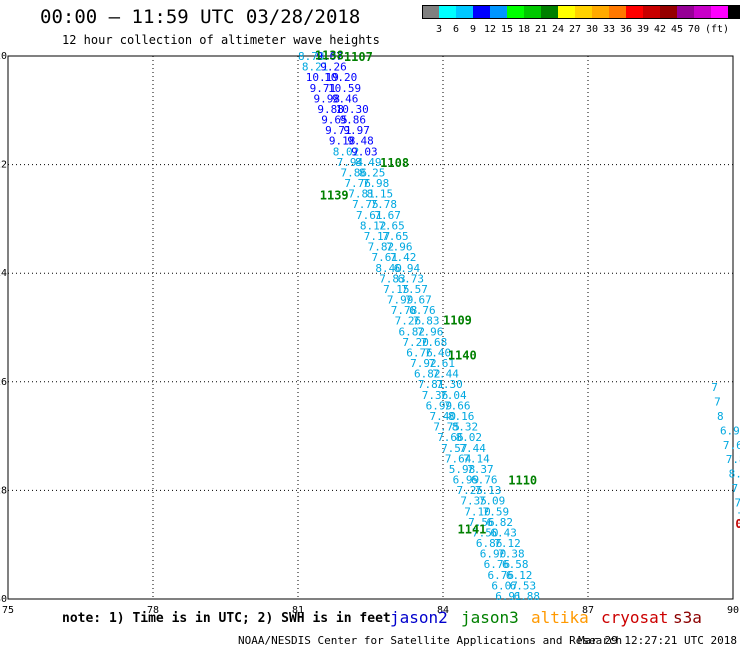 Image resolution: width=740 pixels, height=650 pixels. What do you see at coordinates (492, 501) in the screenshot?
I see `track-b-value: 7.09` at bounding box center [492, 501].